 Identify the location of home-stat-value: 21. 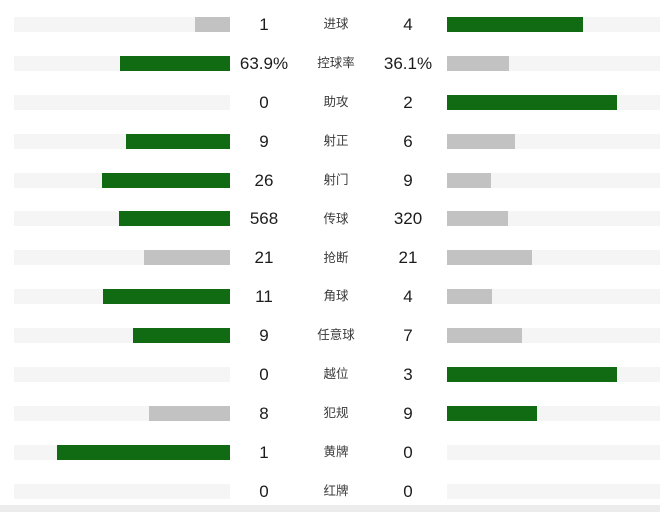
(264, 258).